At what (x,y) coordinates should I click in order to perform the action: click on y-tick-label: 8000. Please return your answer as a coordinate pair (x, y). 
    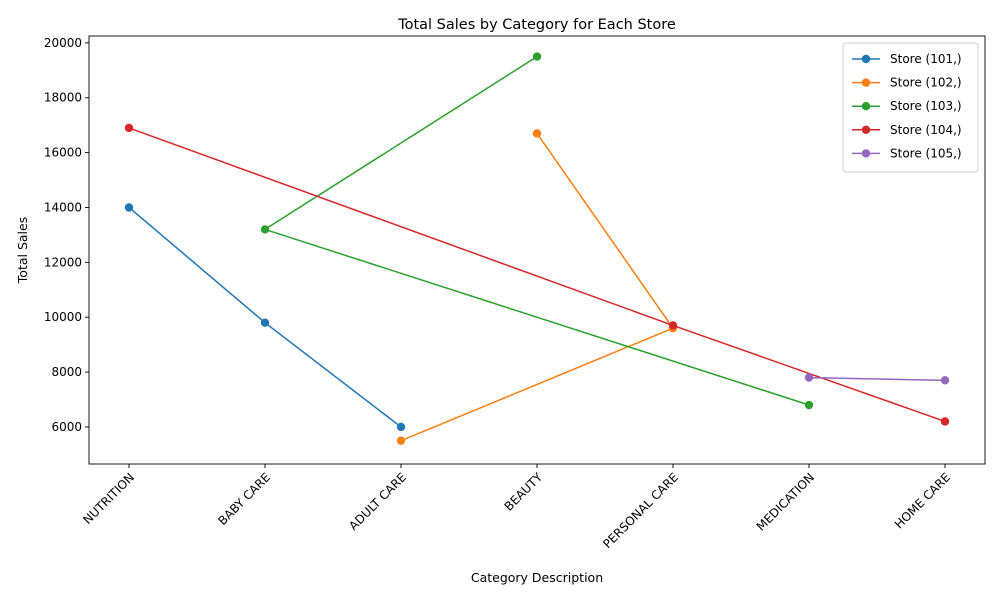
    Looking at the image, I should click on (66, 372).